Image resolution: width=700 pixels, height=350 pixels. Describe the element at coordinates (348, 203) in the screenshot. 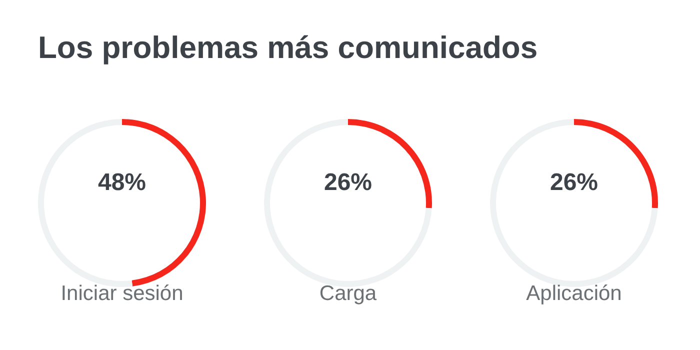

I see `donut-slice` at that location.